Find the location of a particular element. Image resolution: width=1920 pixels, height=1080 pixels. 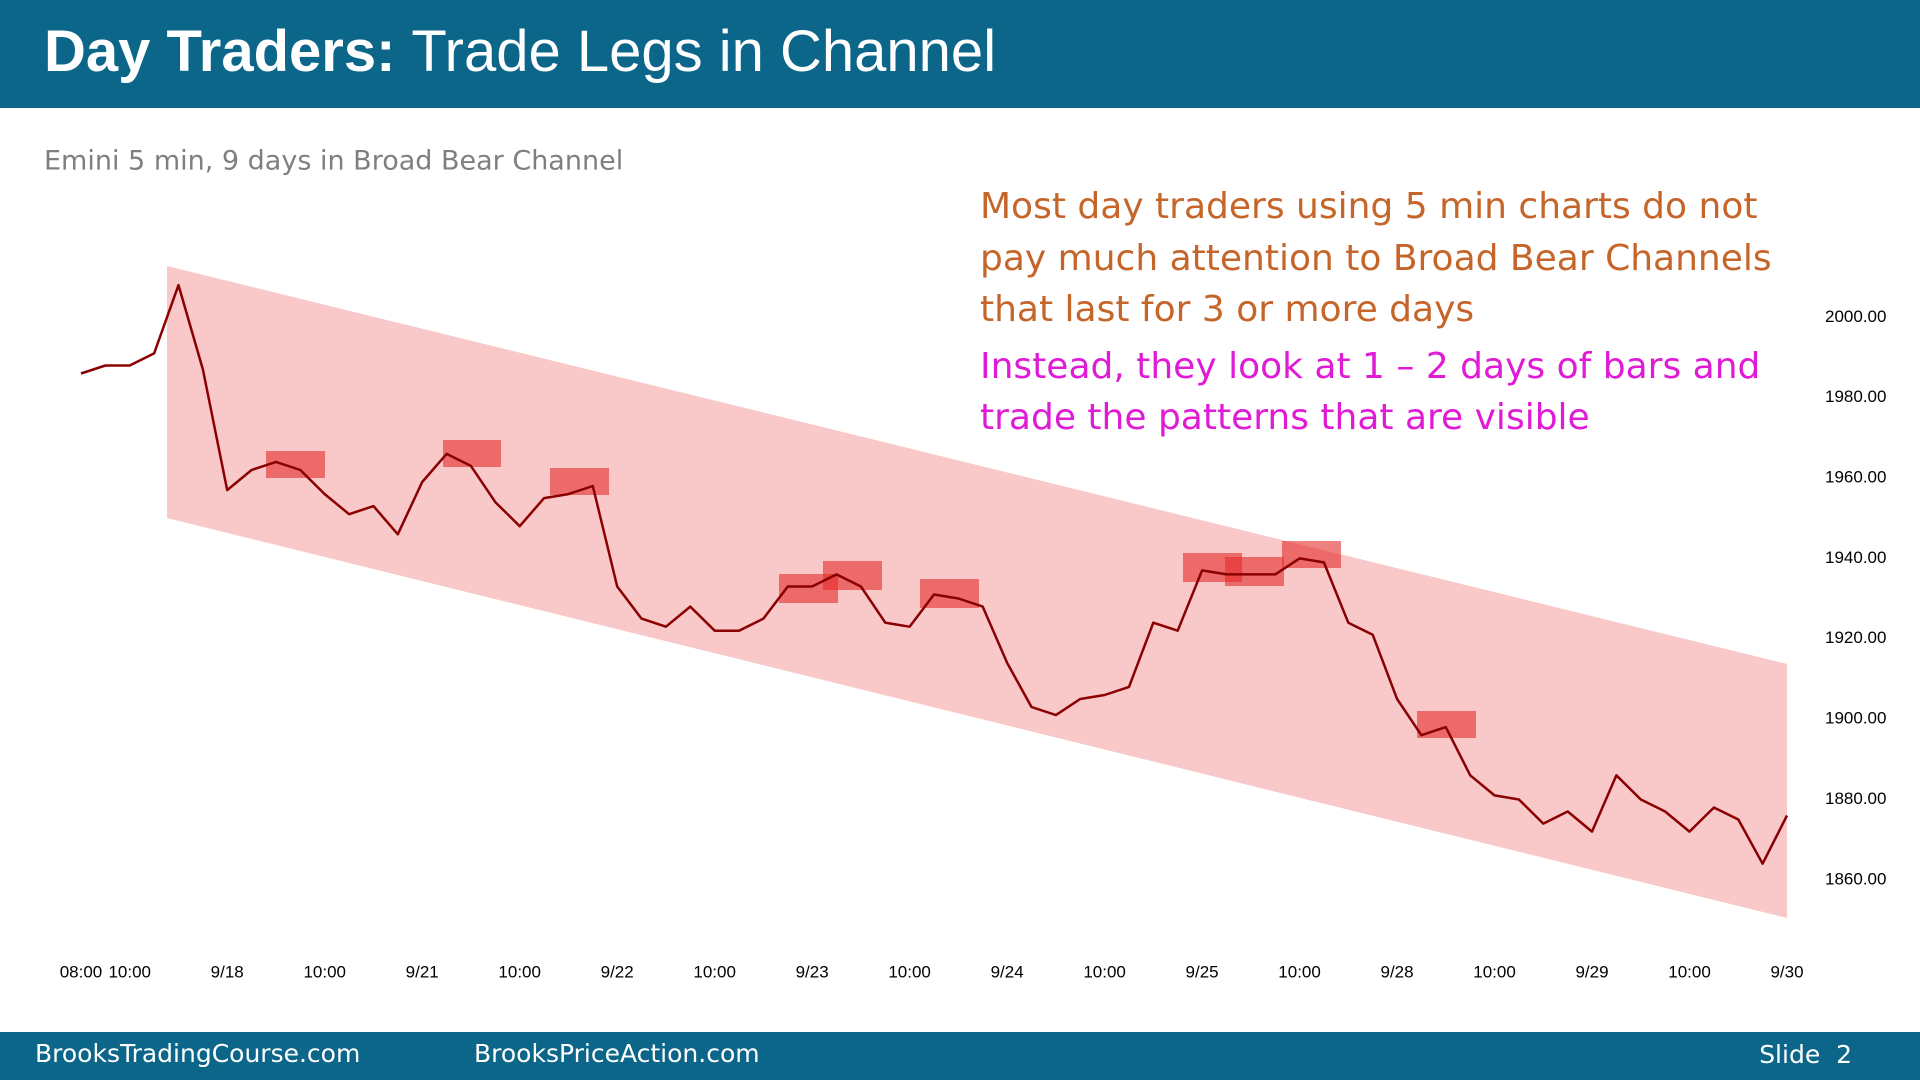

title-bold: Day Traders: is located at coordinates (219, 51).